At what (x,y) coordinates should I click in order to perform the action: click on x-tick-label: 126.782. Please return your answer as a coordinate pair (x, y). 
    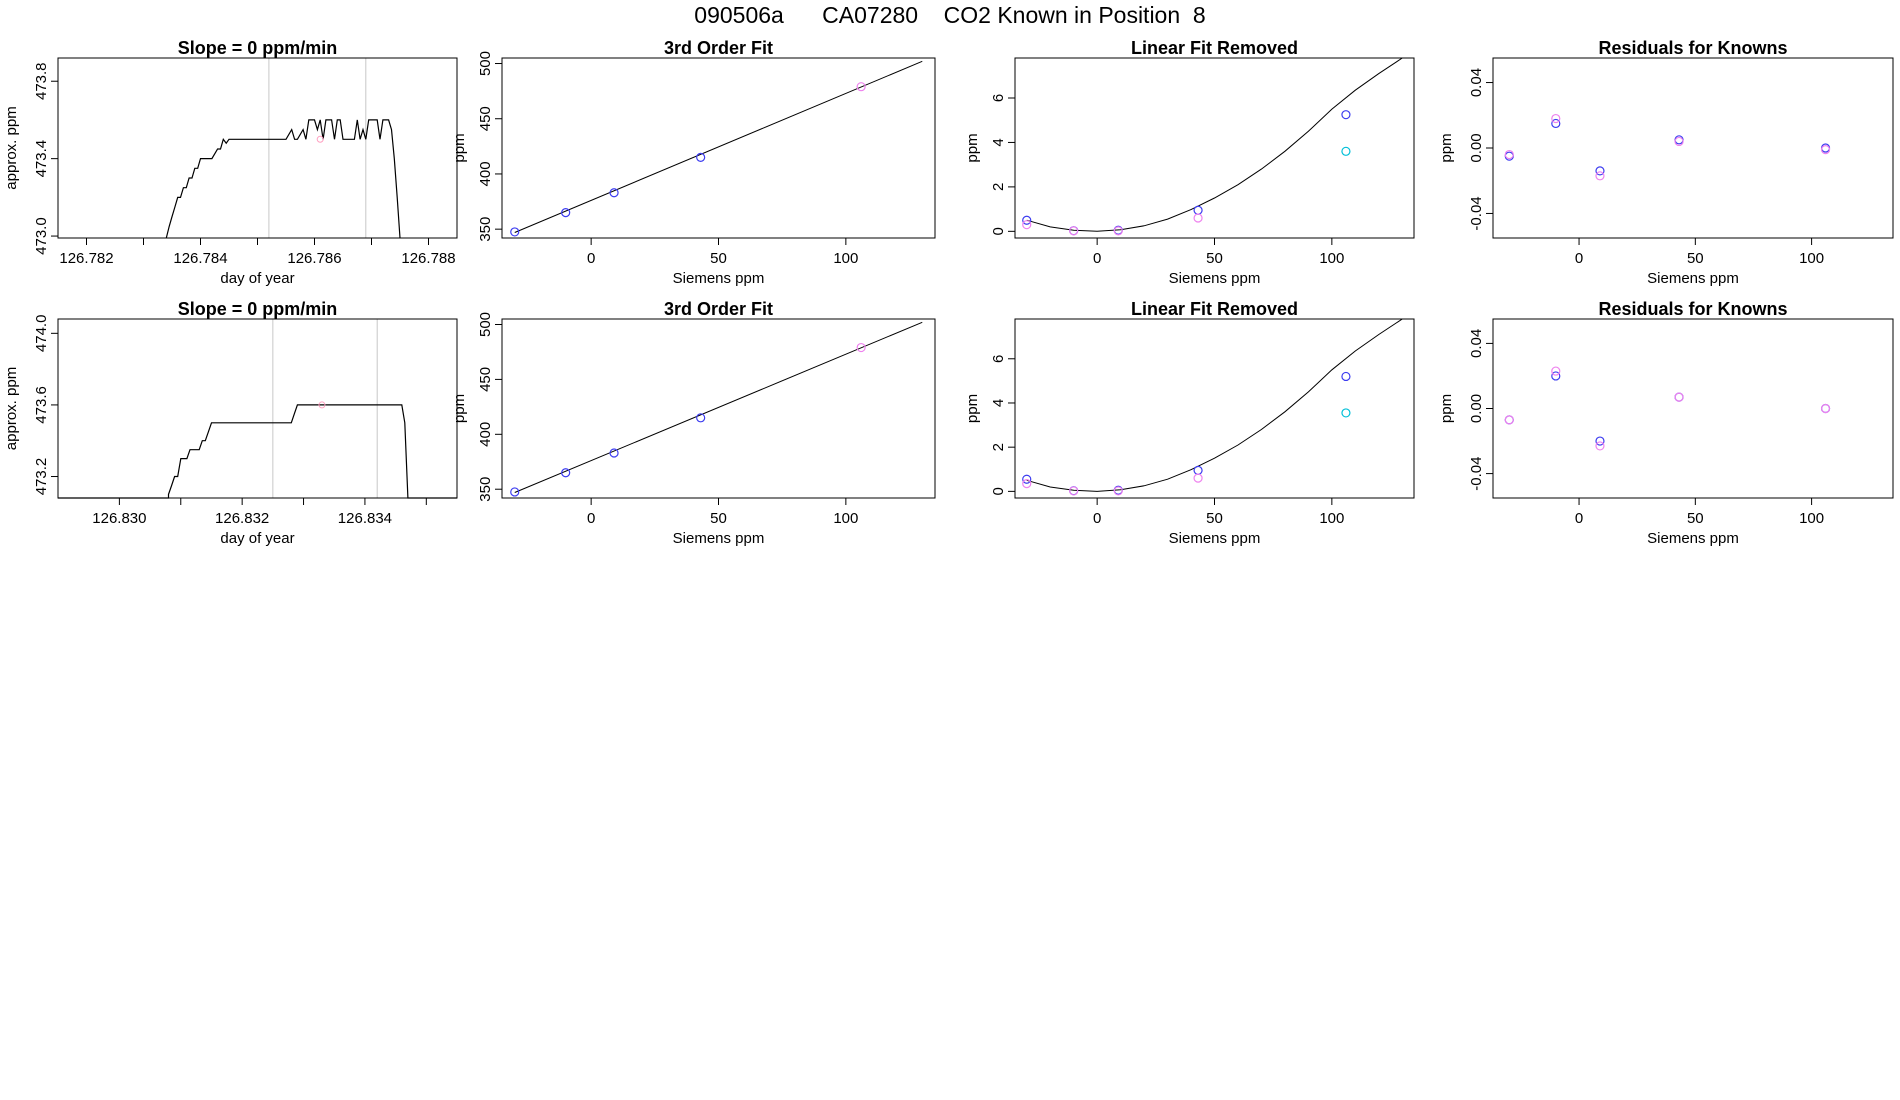
    Looking at the image, I should click on (86, 258).